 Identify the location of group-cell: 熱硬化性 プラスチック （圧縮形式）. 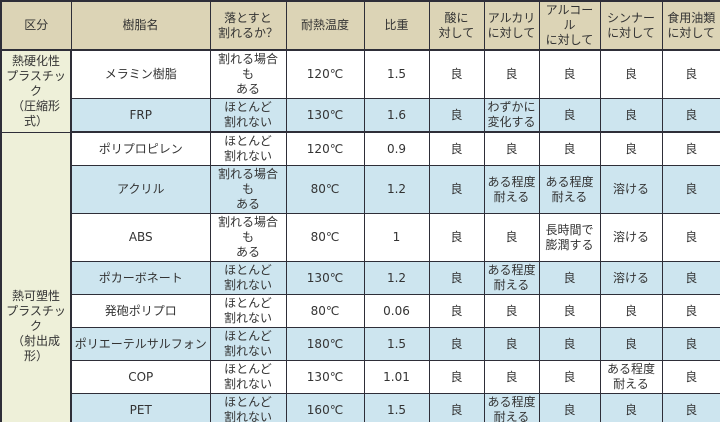
(36, 91).